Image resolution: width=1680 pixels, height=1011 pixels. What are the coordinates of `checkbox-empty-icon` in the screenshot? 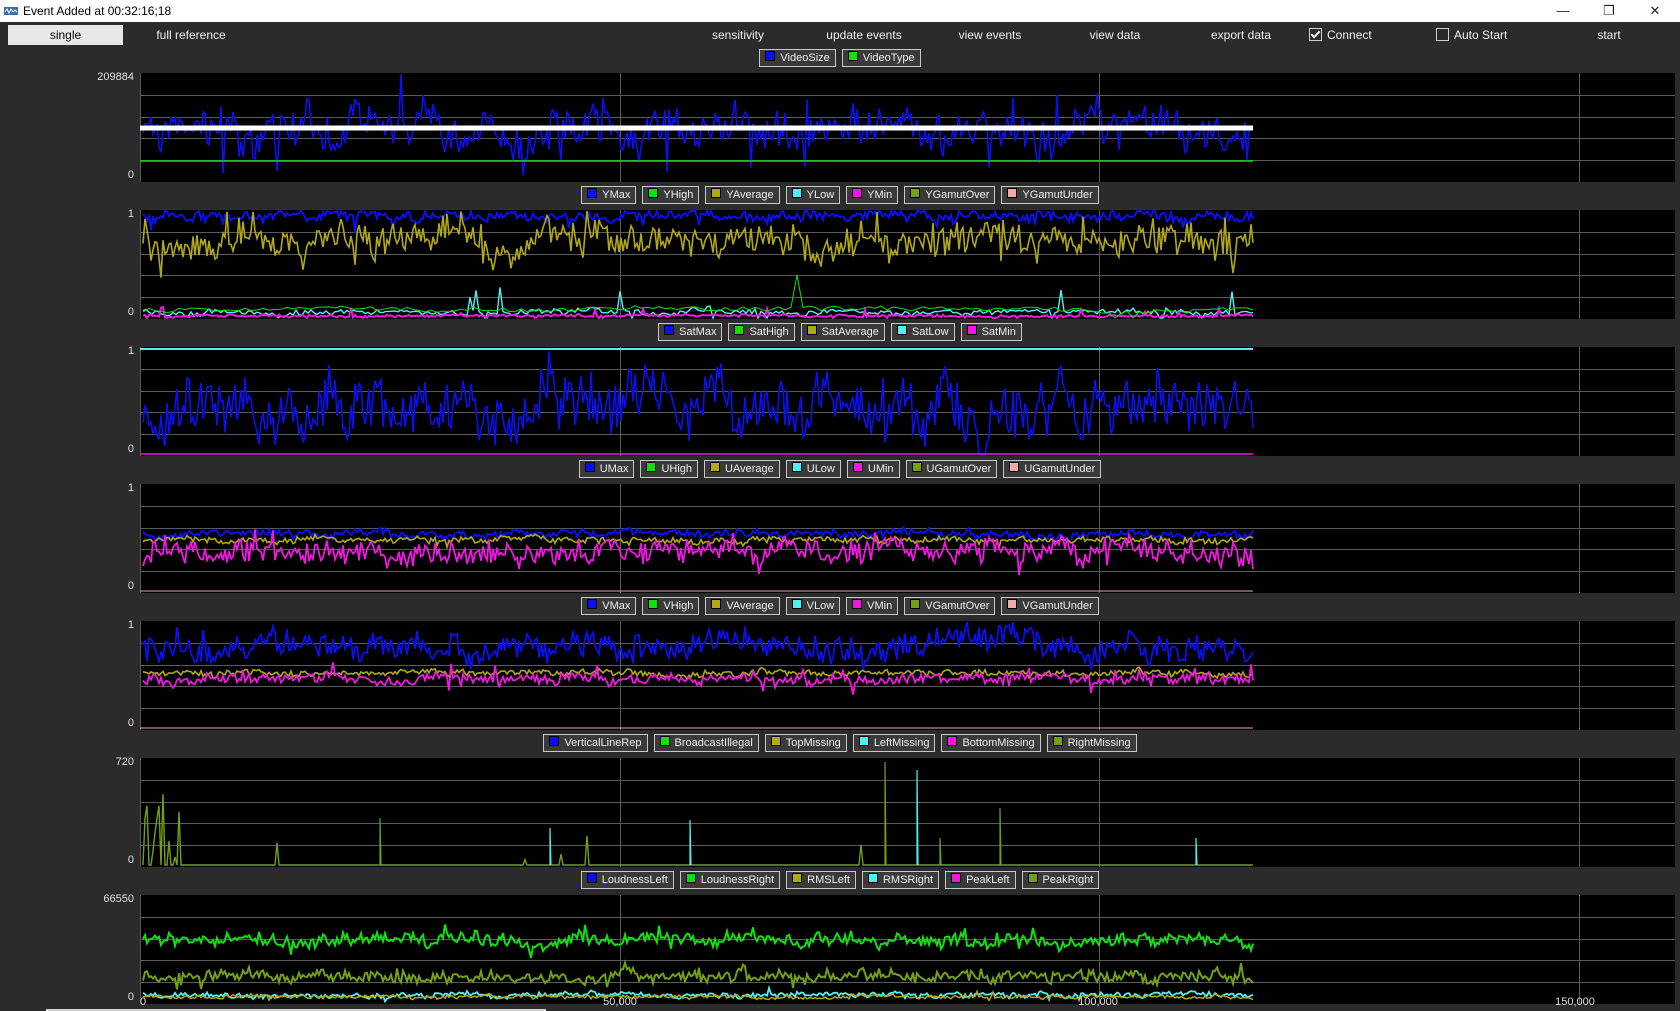 It's located at (1442, 34).